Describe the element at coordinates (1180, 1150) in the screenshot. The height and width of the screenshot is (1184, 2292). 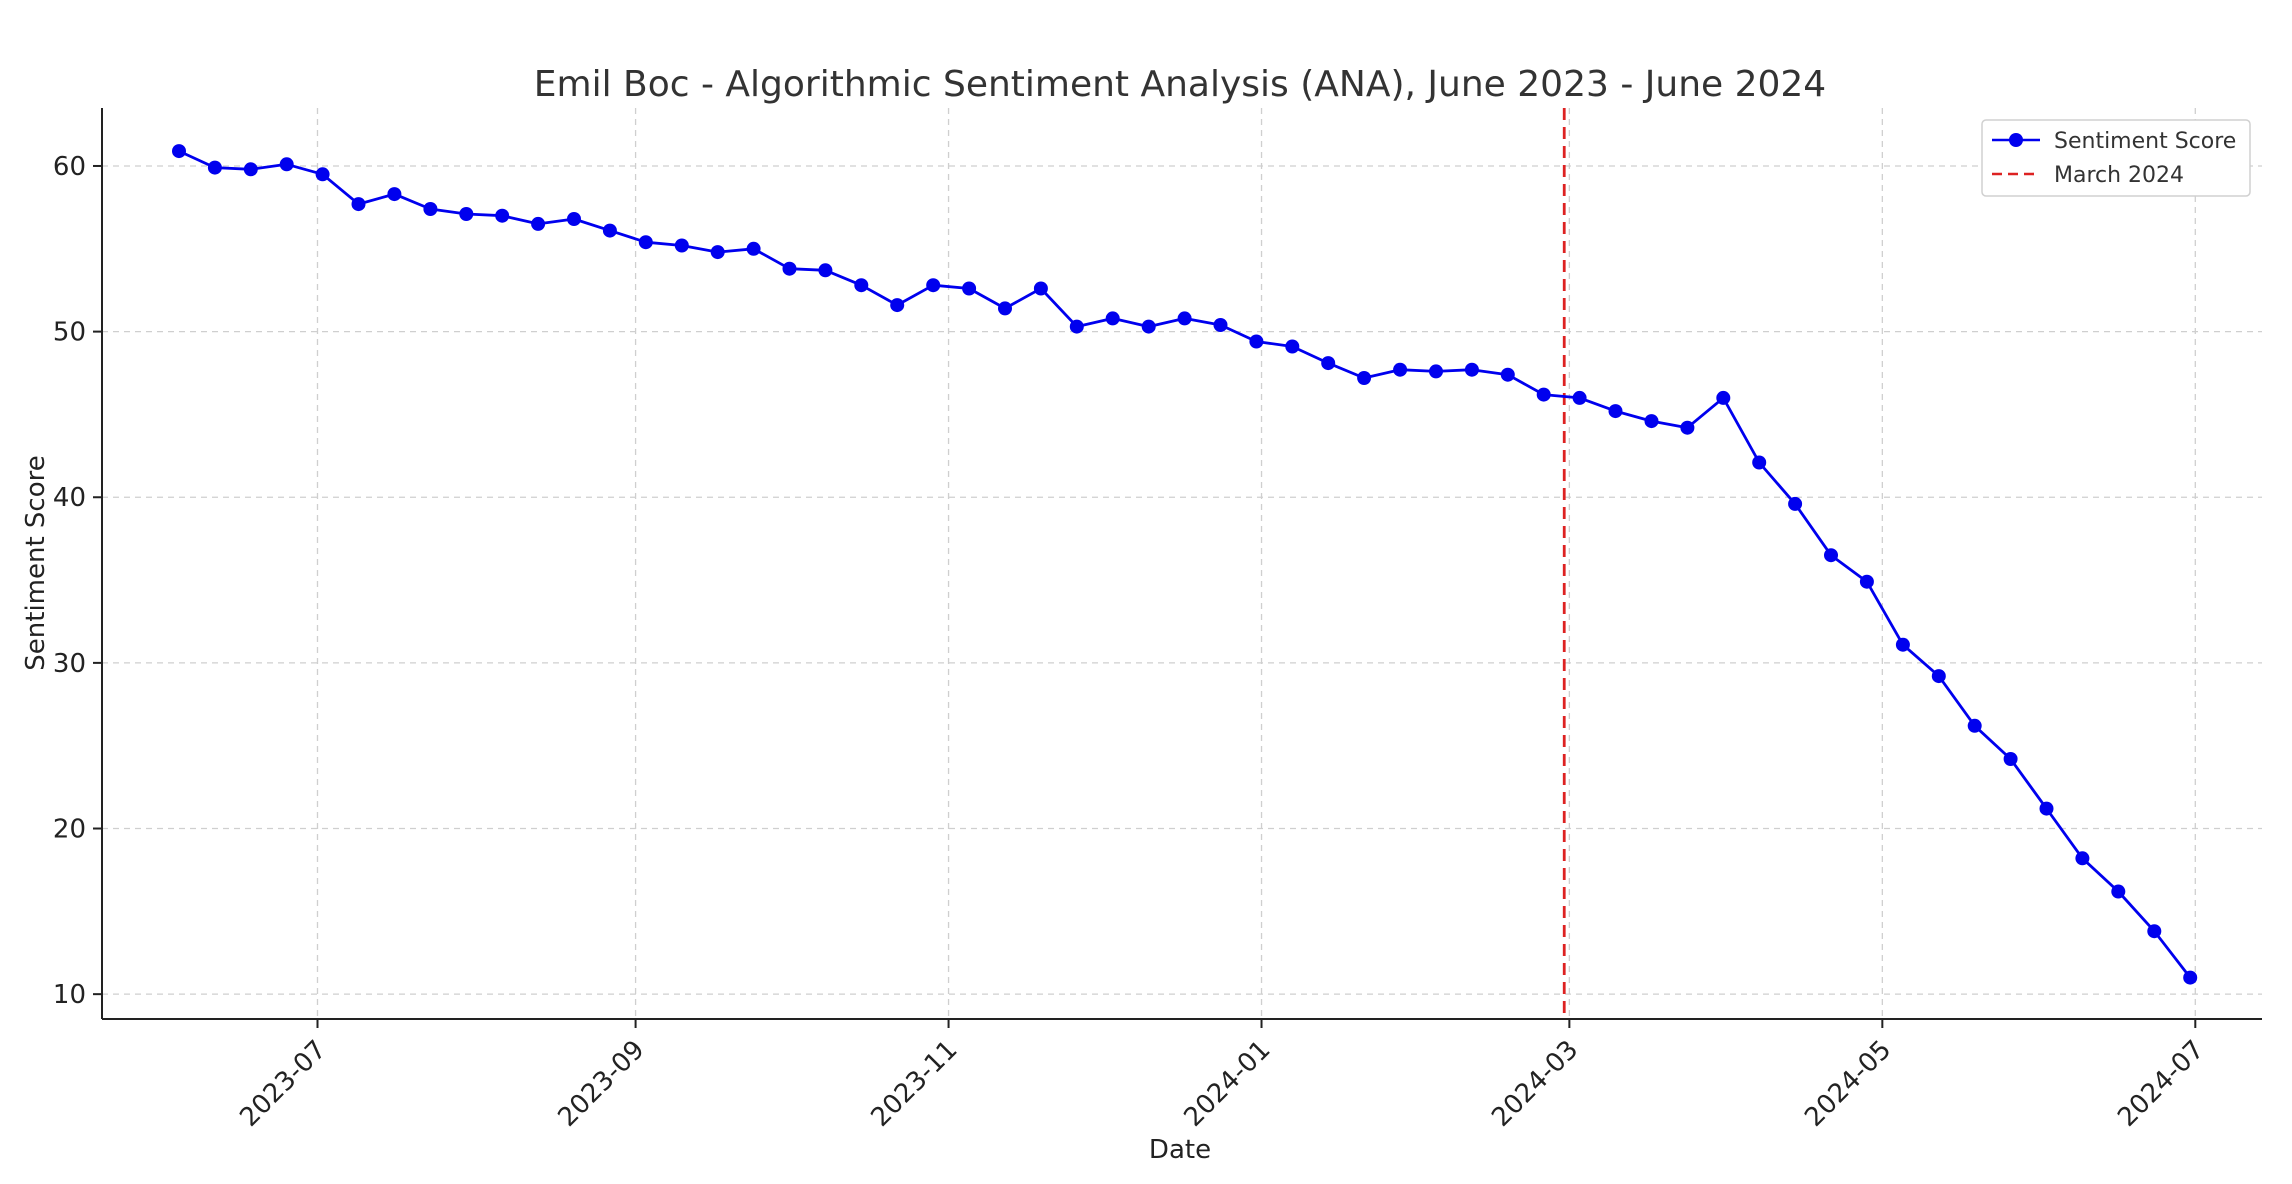
I see `x-axis-title: Date` at that location.